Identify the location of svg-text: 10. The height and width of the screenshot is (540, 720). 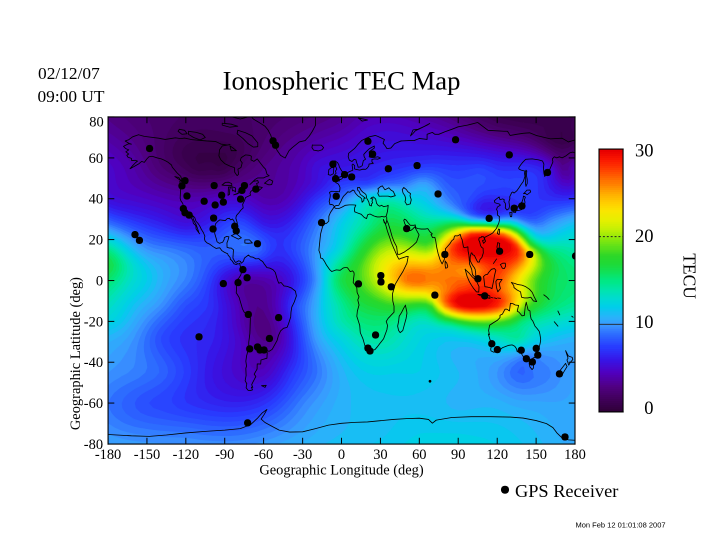
(644, 322).